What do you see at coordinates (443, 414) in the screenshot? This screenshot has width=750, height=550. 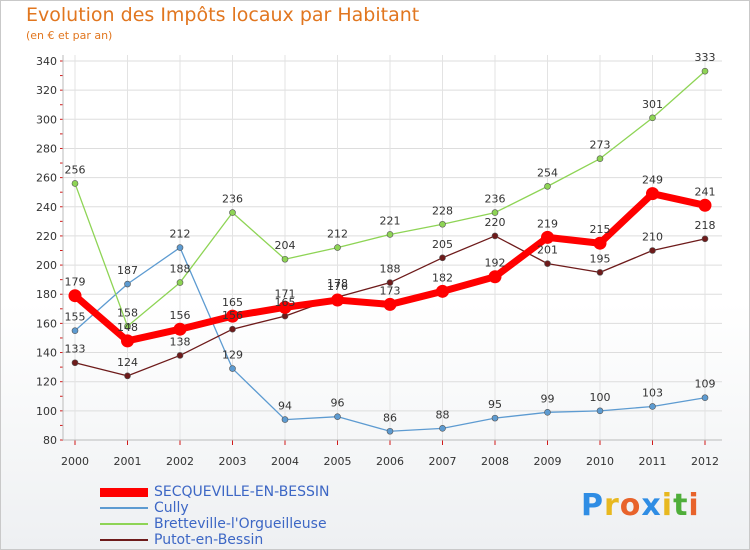 I see `data-label-cully-2007: 88` at bounding box center [443, 414].